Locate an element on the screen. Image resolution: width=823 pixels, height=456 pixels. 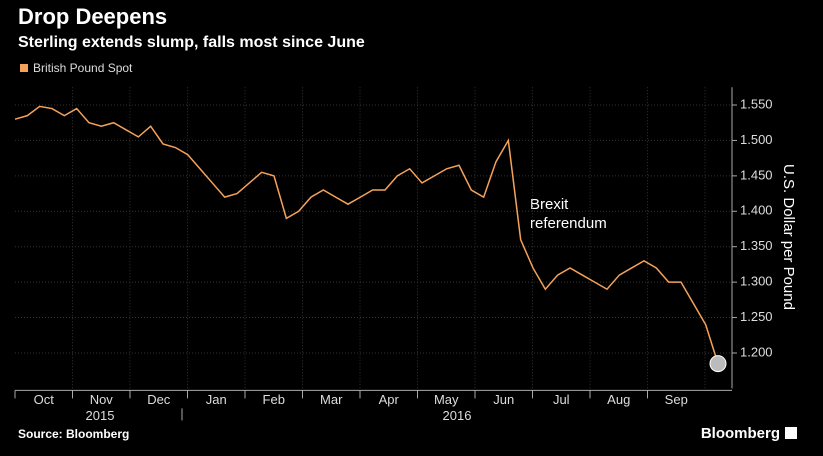
x-tick-label: Dec is located at coordinates (159, 399).